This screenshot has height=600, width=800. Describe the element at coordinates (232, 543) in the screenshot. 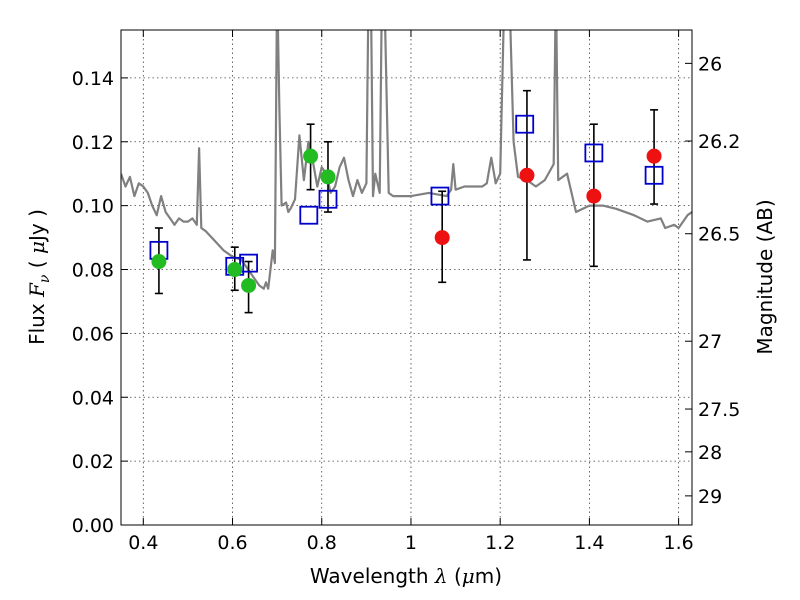

I see `x-tick-label: 0.6` at that location.